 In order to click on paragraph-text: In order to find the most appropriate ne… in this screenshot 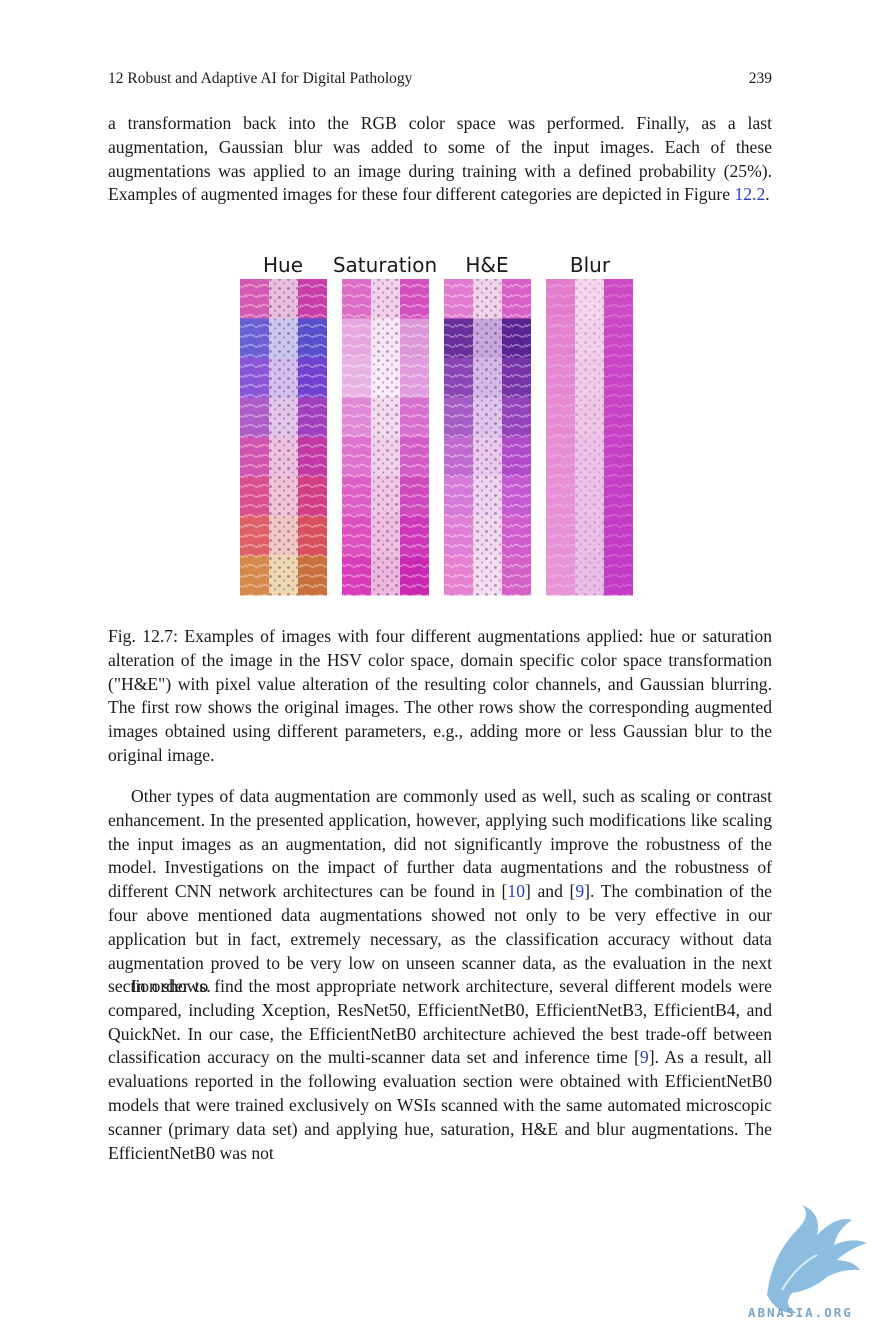, I will do `click(440, 1022)`.